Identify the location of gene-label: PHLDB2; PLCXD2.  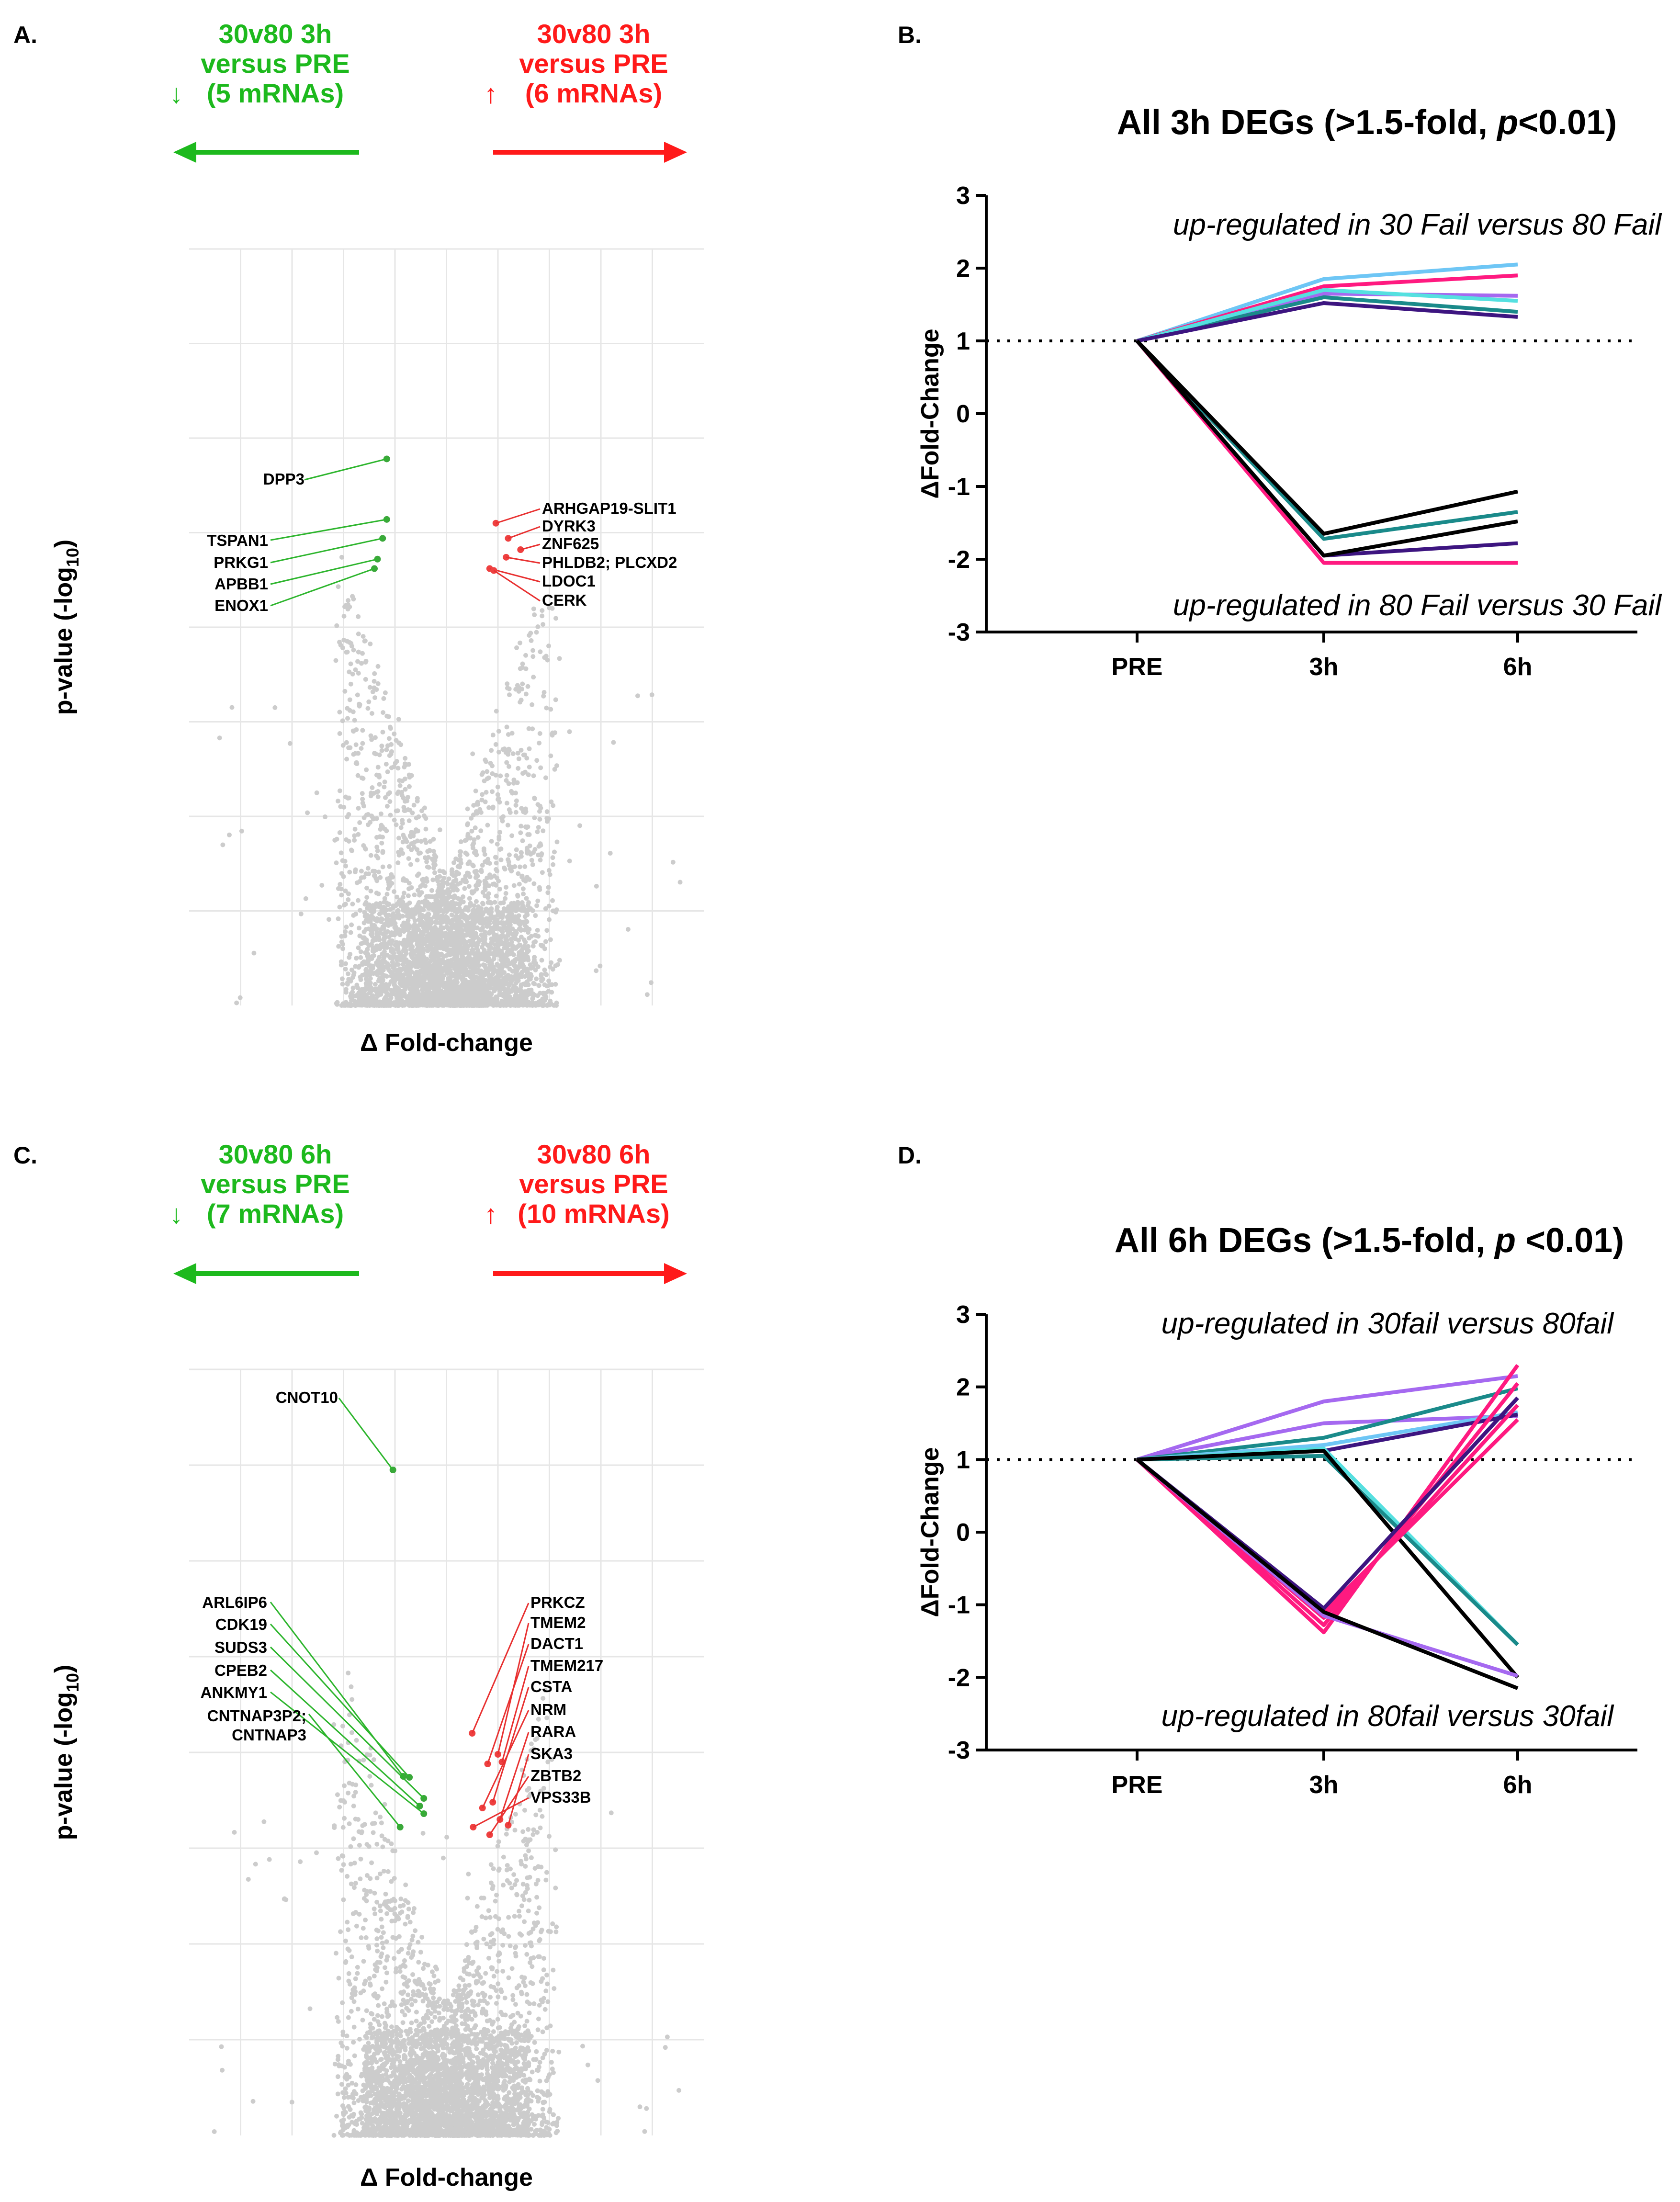
(609, 562).